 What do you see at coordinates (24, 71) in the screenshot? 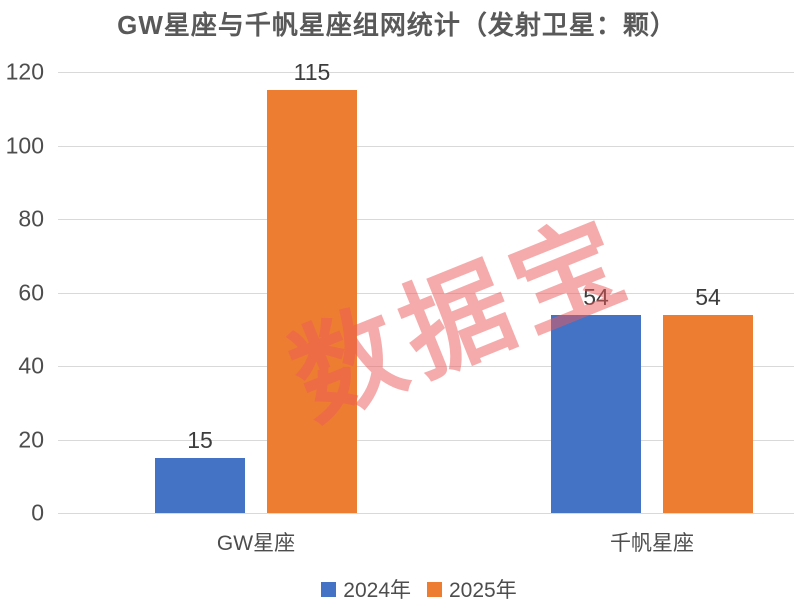
I see `y-tick-label: 120` at bounding box center [24, 71].